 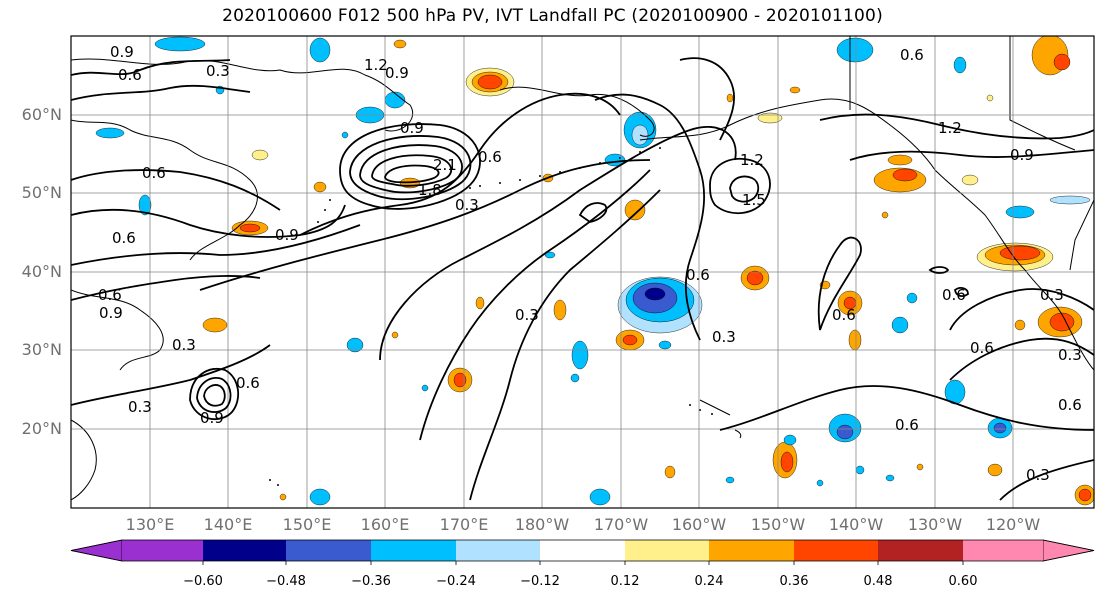 What do you see at coordinates (754, 200) in the screenshot?
I see `contour-label: 1.5` at bounding box center [754, 200].